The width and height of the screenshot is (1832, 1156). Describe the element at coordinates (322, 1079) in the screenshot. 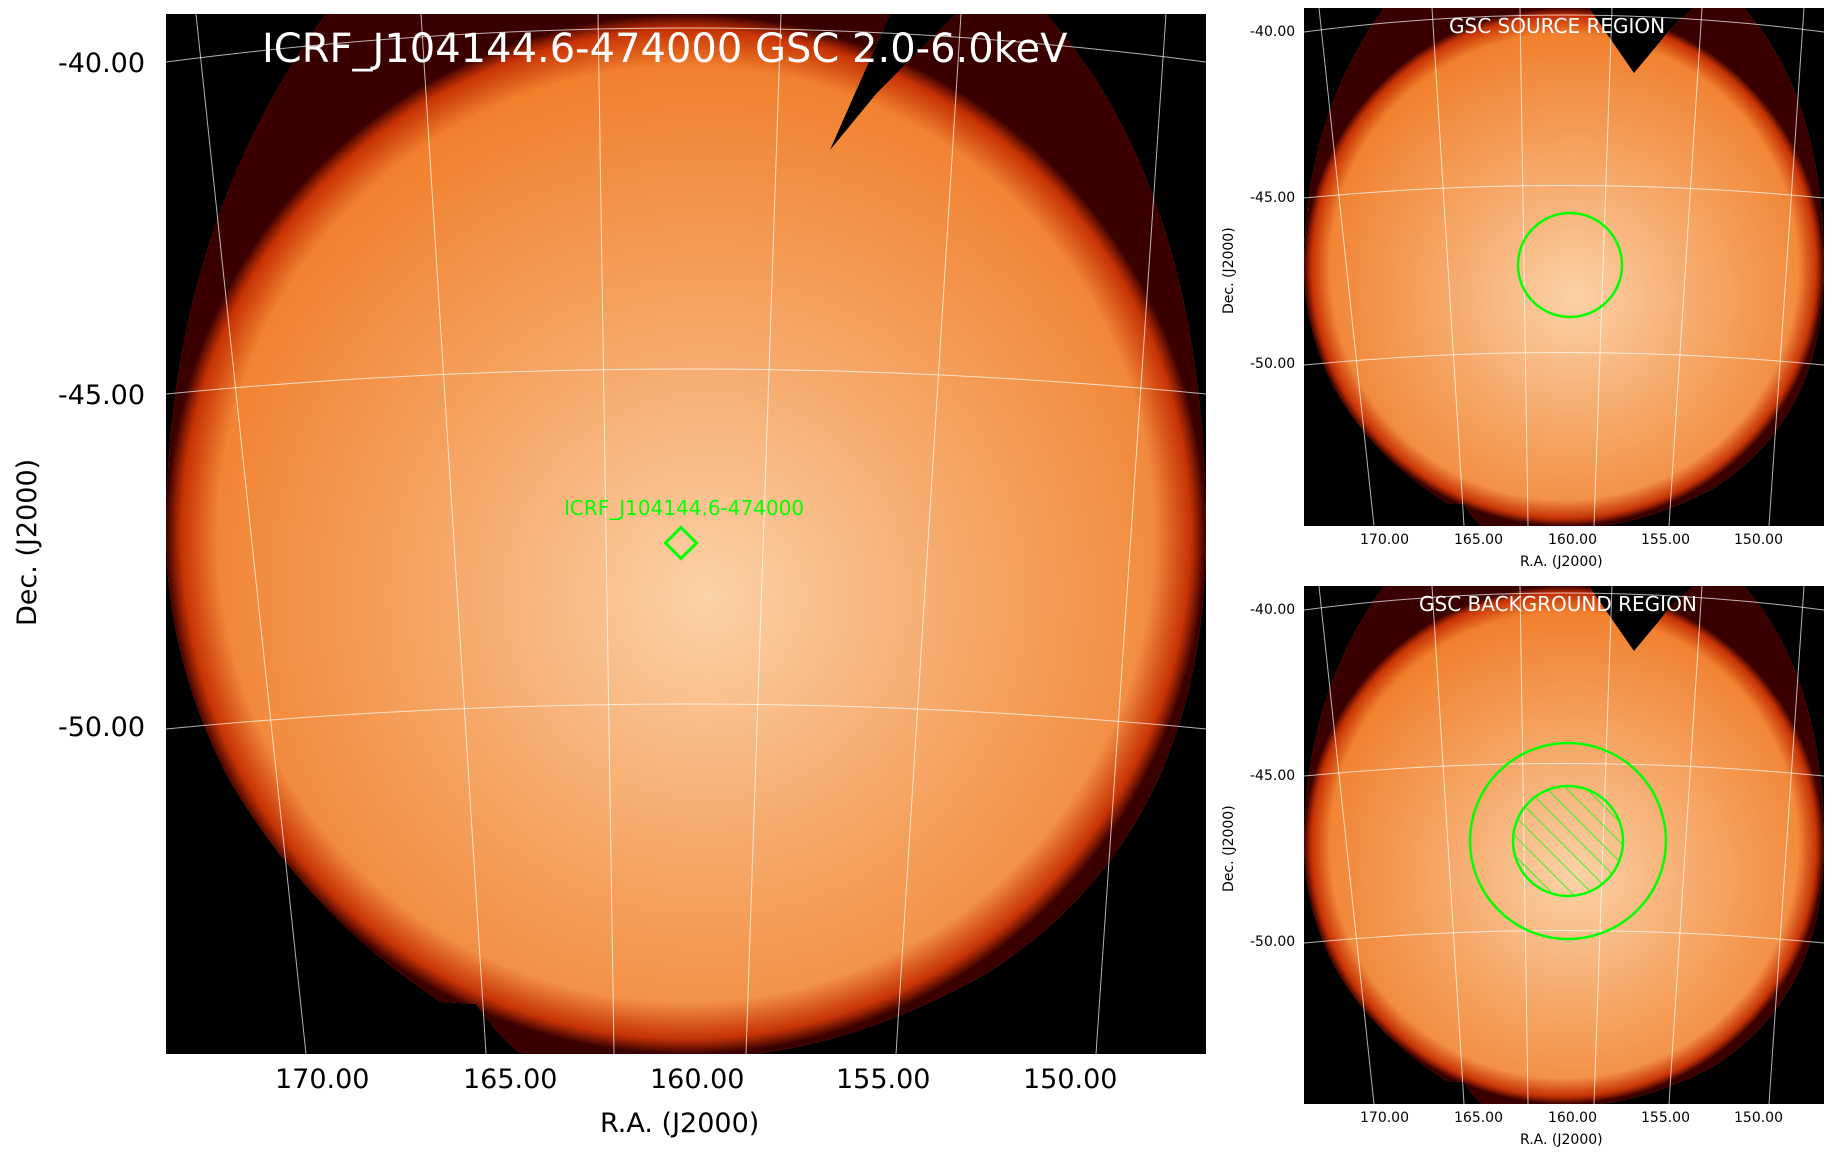

I see `main-ra-tick: 170.00` at that location.